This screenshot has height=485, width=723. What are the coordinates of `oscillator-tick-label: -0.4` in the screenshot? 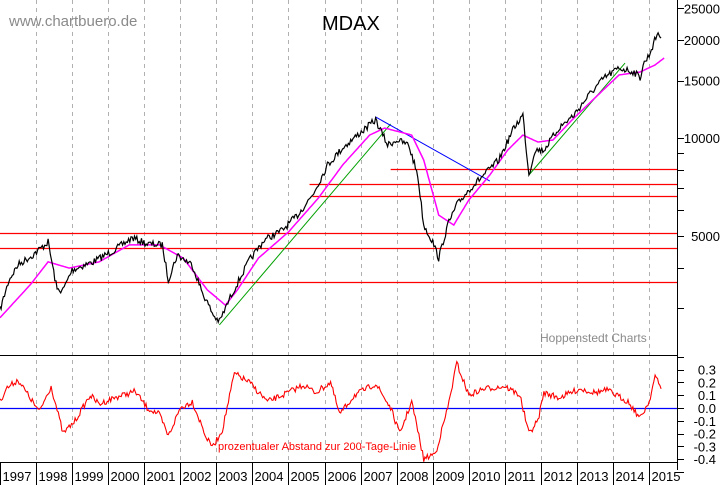 It's located at (705, 459).